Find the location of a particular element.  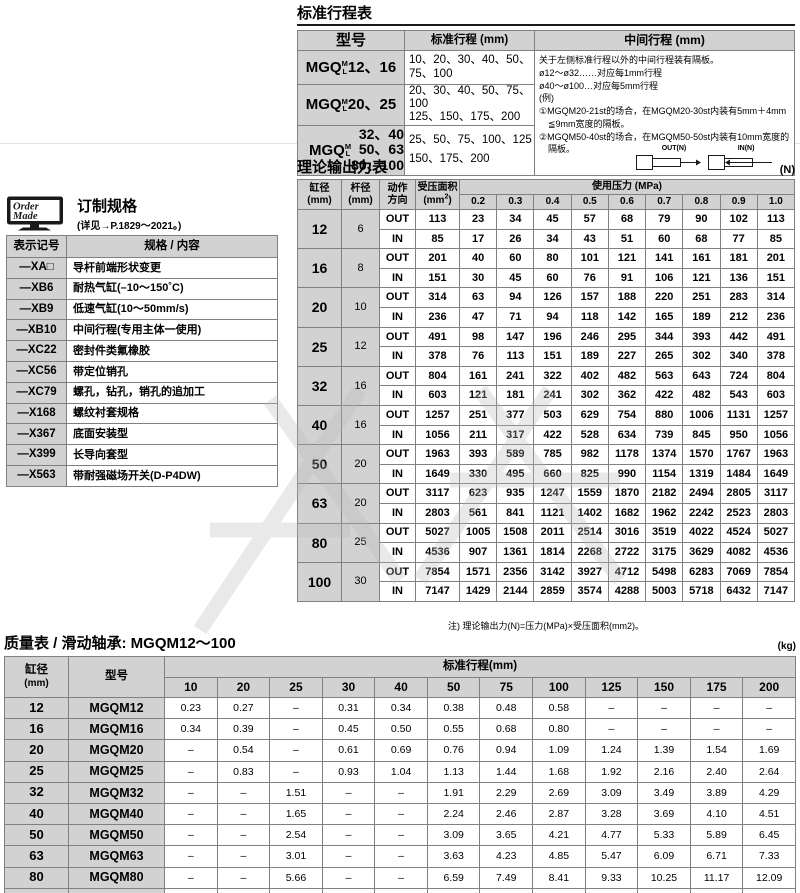

cell-model: MGQM20 is located at coordinates (116, 750).